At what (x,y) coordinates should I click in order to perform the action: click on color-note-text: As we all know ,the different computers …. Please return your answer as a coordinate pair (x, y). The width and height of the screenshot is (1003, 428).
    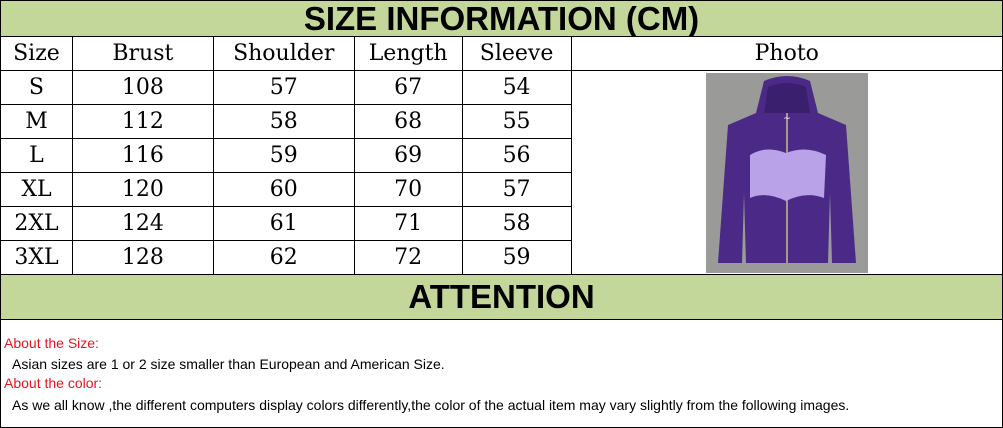
    Looking at the image, I should click on (431, 405).